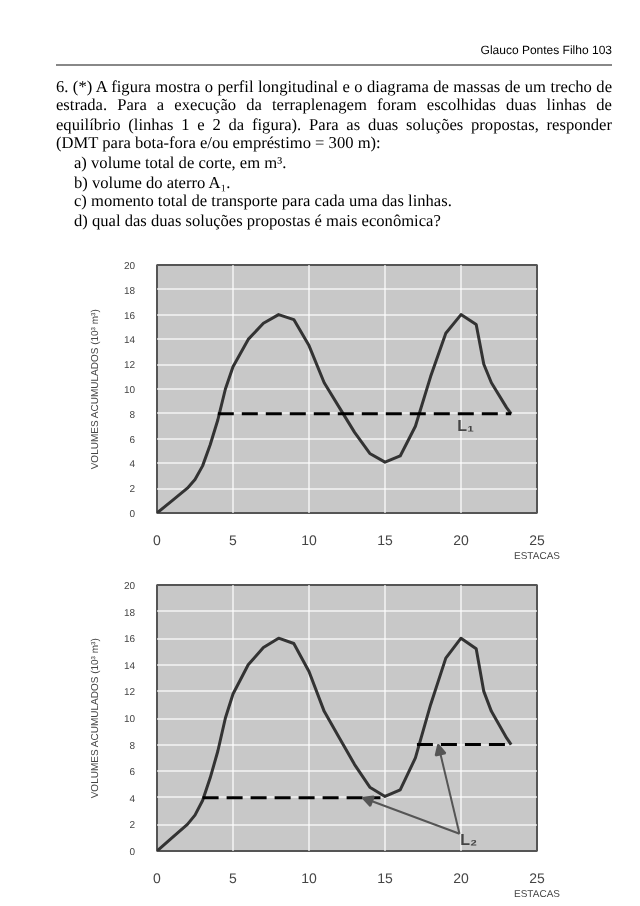  I want to click on text: c) momento total de transporte para cada uma das linhas., so click(263, 202).